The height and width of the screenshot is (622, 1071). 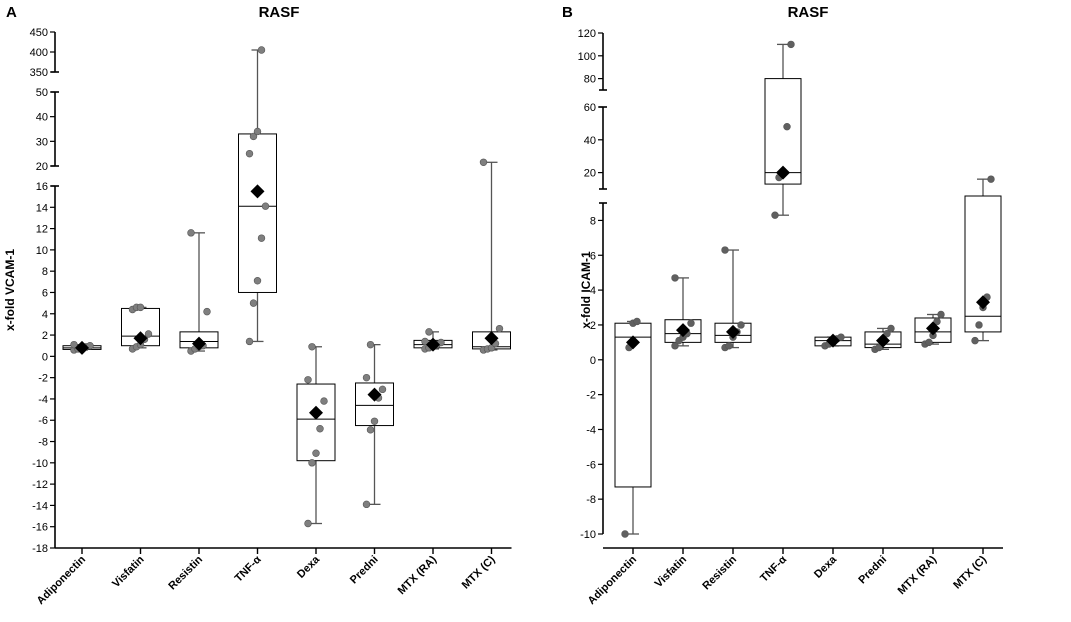 I want to click on panel-b-letter: B, so click(x=567, y=12).